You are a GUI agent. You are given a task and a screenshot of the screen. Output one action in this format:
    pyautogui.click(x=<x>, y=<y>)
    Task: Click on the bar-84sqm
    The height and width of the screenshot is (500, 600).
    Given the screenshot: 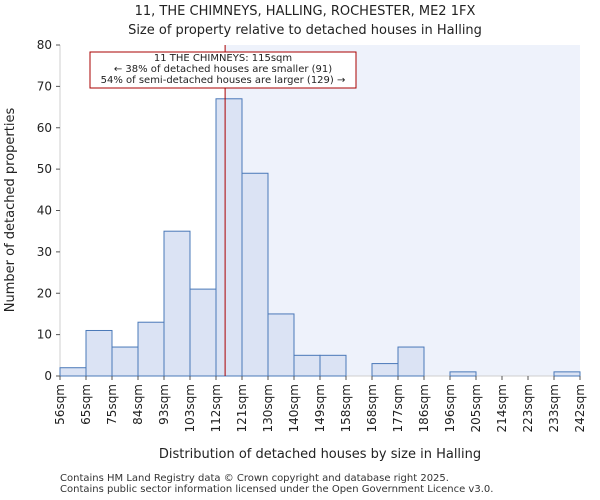 What is the action you would take?
    pyautogui.click(x=151, y=349)
    